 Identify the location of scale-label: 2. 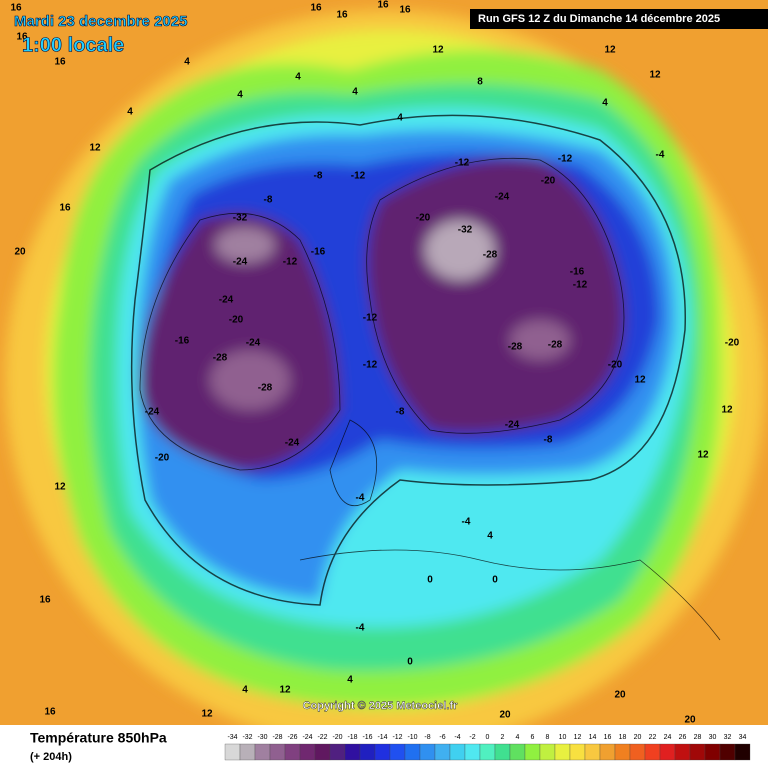
(503, 737).